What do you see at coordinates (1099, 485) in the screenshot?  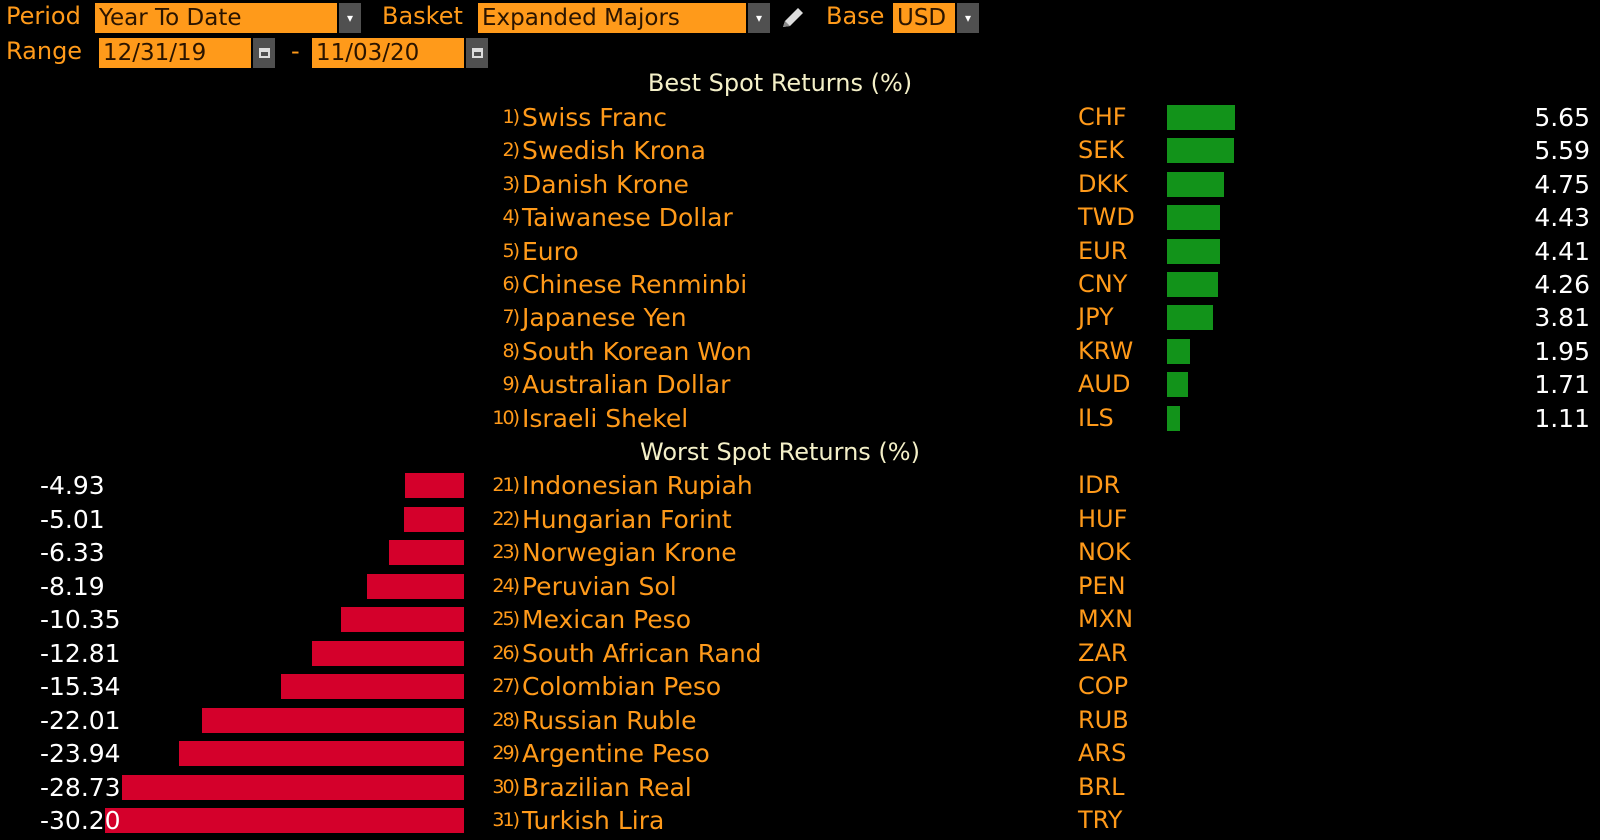 I see `currency-code: IDR` at bounding box center [1099, 485].